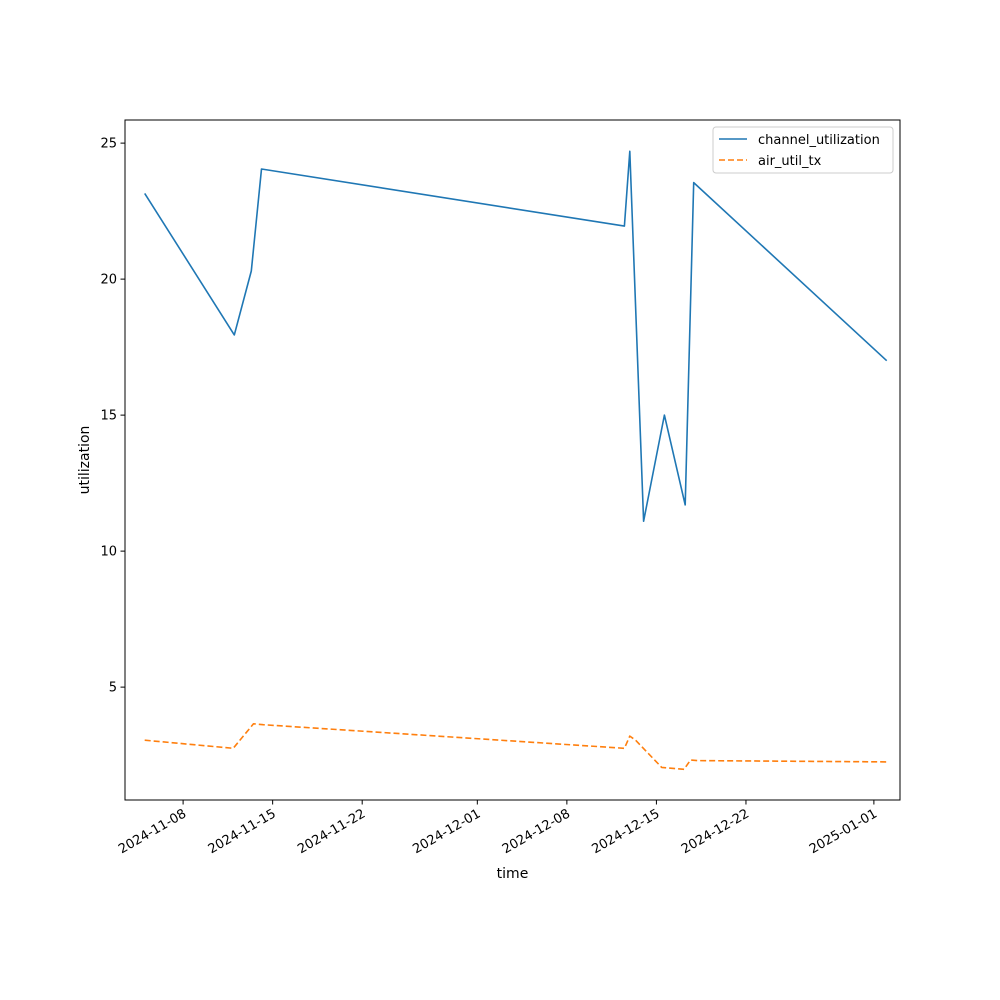 Image resolution: width=1000 pixels, height=1000 pixels. Describe the element at coordinates (108, 144) in the screenshot. I see `y-tick-label: 25` at that location.